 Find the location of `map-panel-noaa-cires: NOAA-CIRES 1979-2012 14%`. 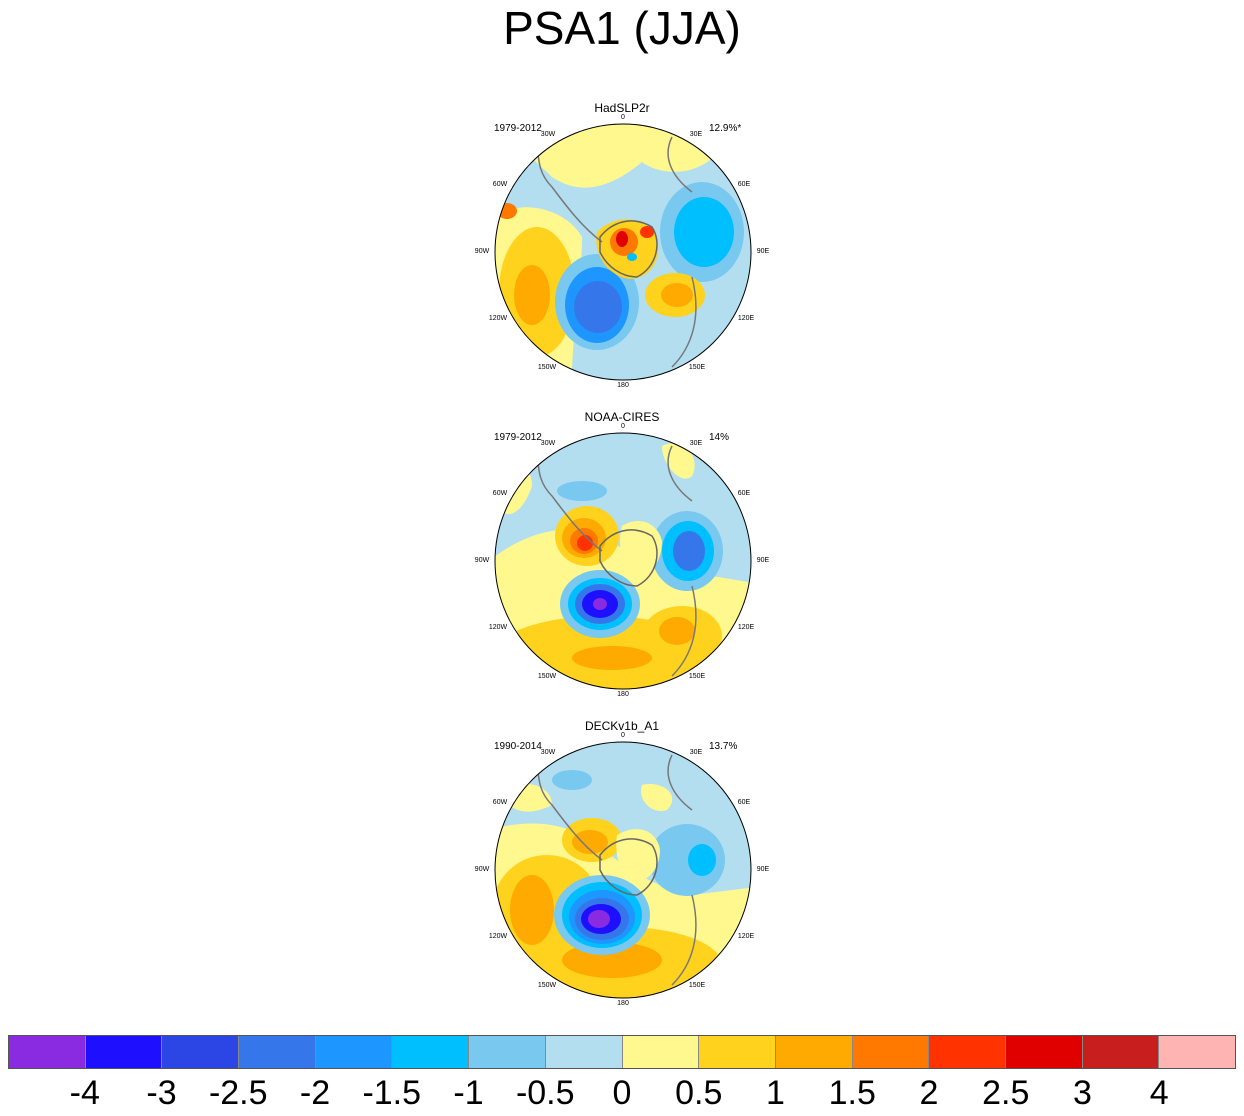

map-panel-noaa-cires: NOAA-CIRES 1979-2012 14% is located at coordinates (622, 568).